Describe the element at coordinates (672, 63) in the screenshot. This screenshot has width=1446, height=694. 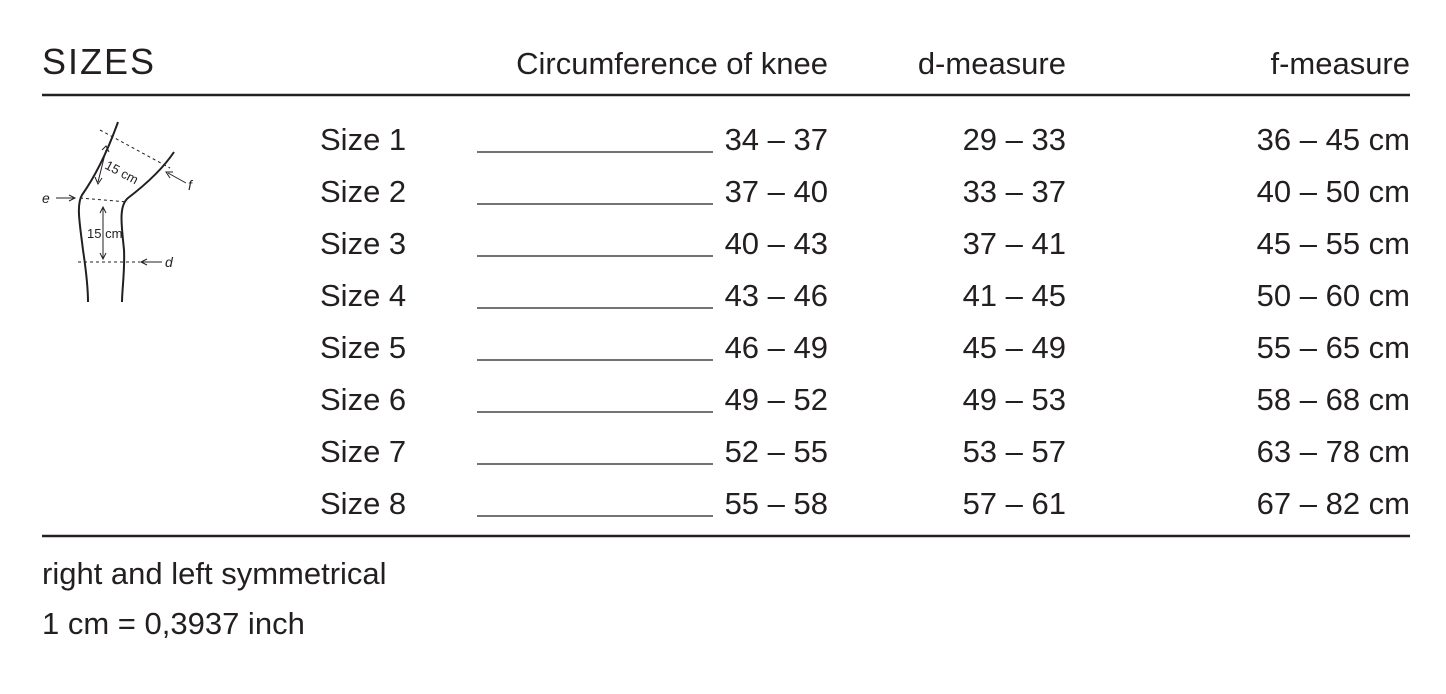
I see `column-header: Circumference of knee` at that location.